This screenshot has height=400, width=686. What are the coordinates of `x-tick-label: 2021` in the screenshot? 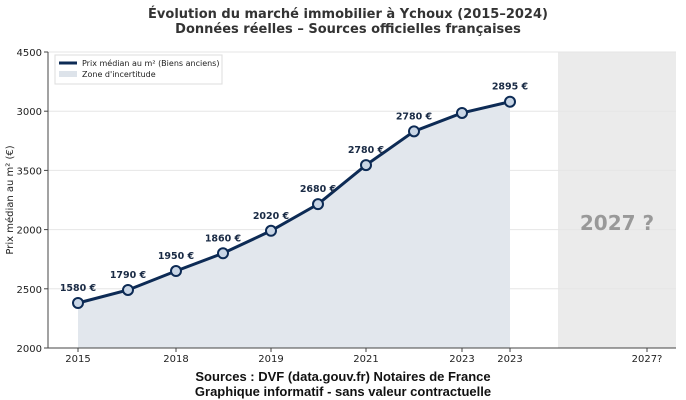 It's located at (365, 359).